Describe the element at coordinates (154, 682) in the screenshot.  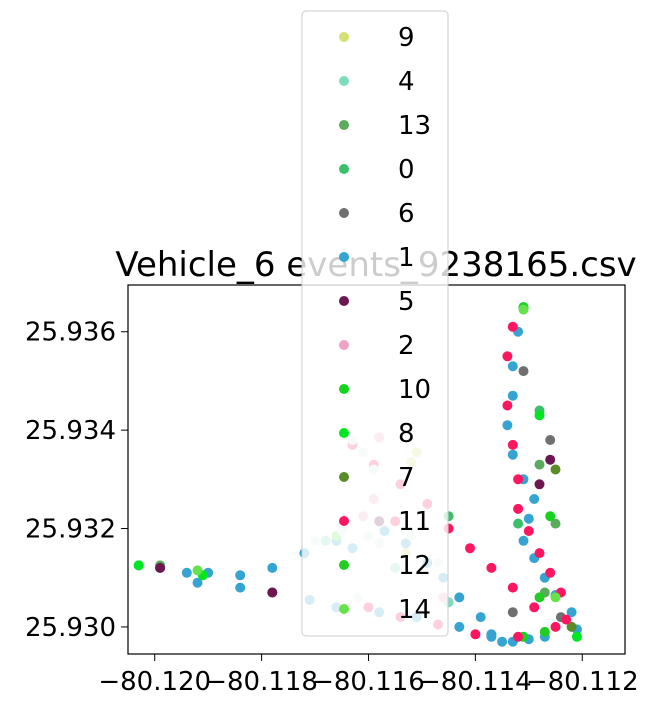
I see `x-tick-label: −80.120` at that location.